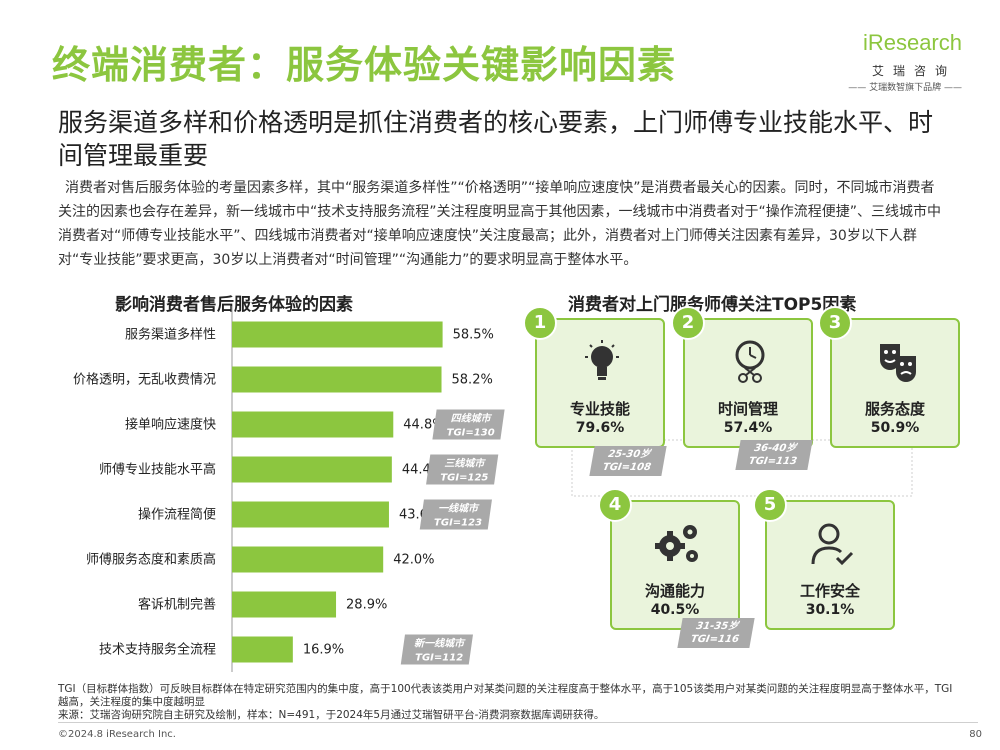 The width and height of the screenshot is (1000, 750). I want to click on card-number: 2, so click(688, 323).